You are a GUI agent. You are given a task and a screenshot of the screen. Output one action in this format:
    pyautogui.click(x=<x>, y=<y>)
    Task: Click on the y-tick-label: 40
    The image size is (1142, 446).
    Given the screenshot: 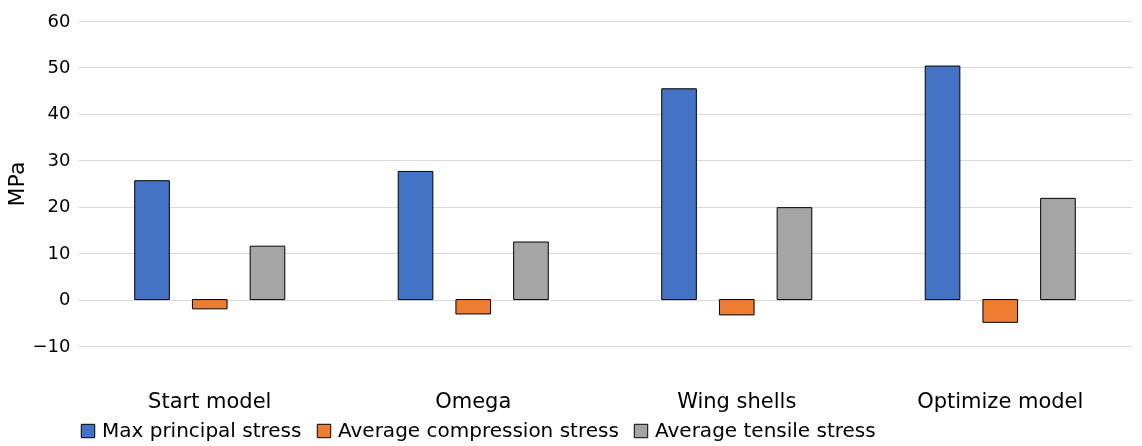 What is the action you would take?
    pyautogui.click(x=59, y=113)
    